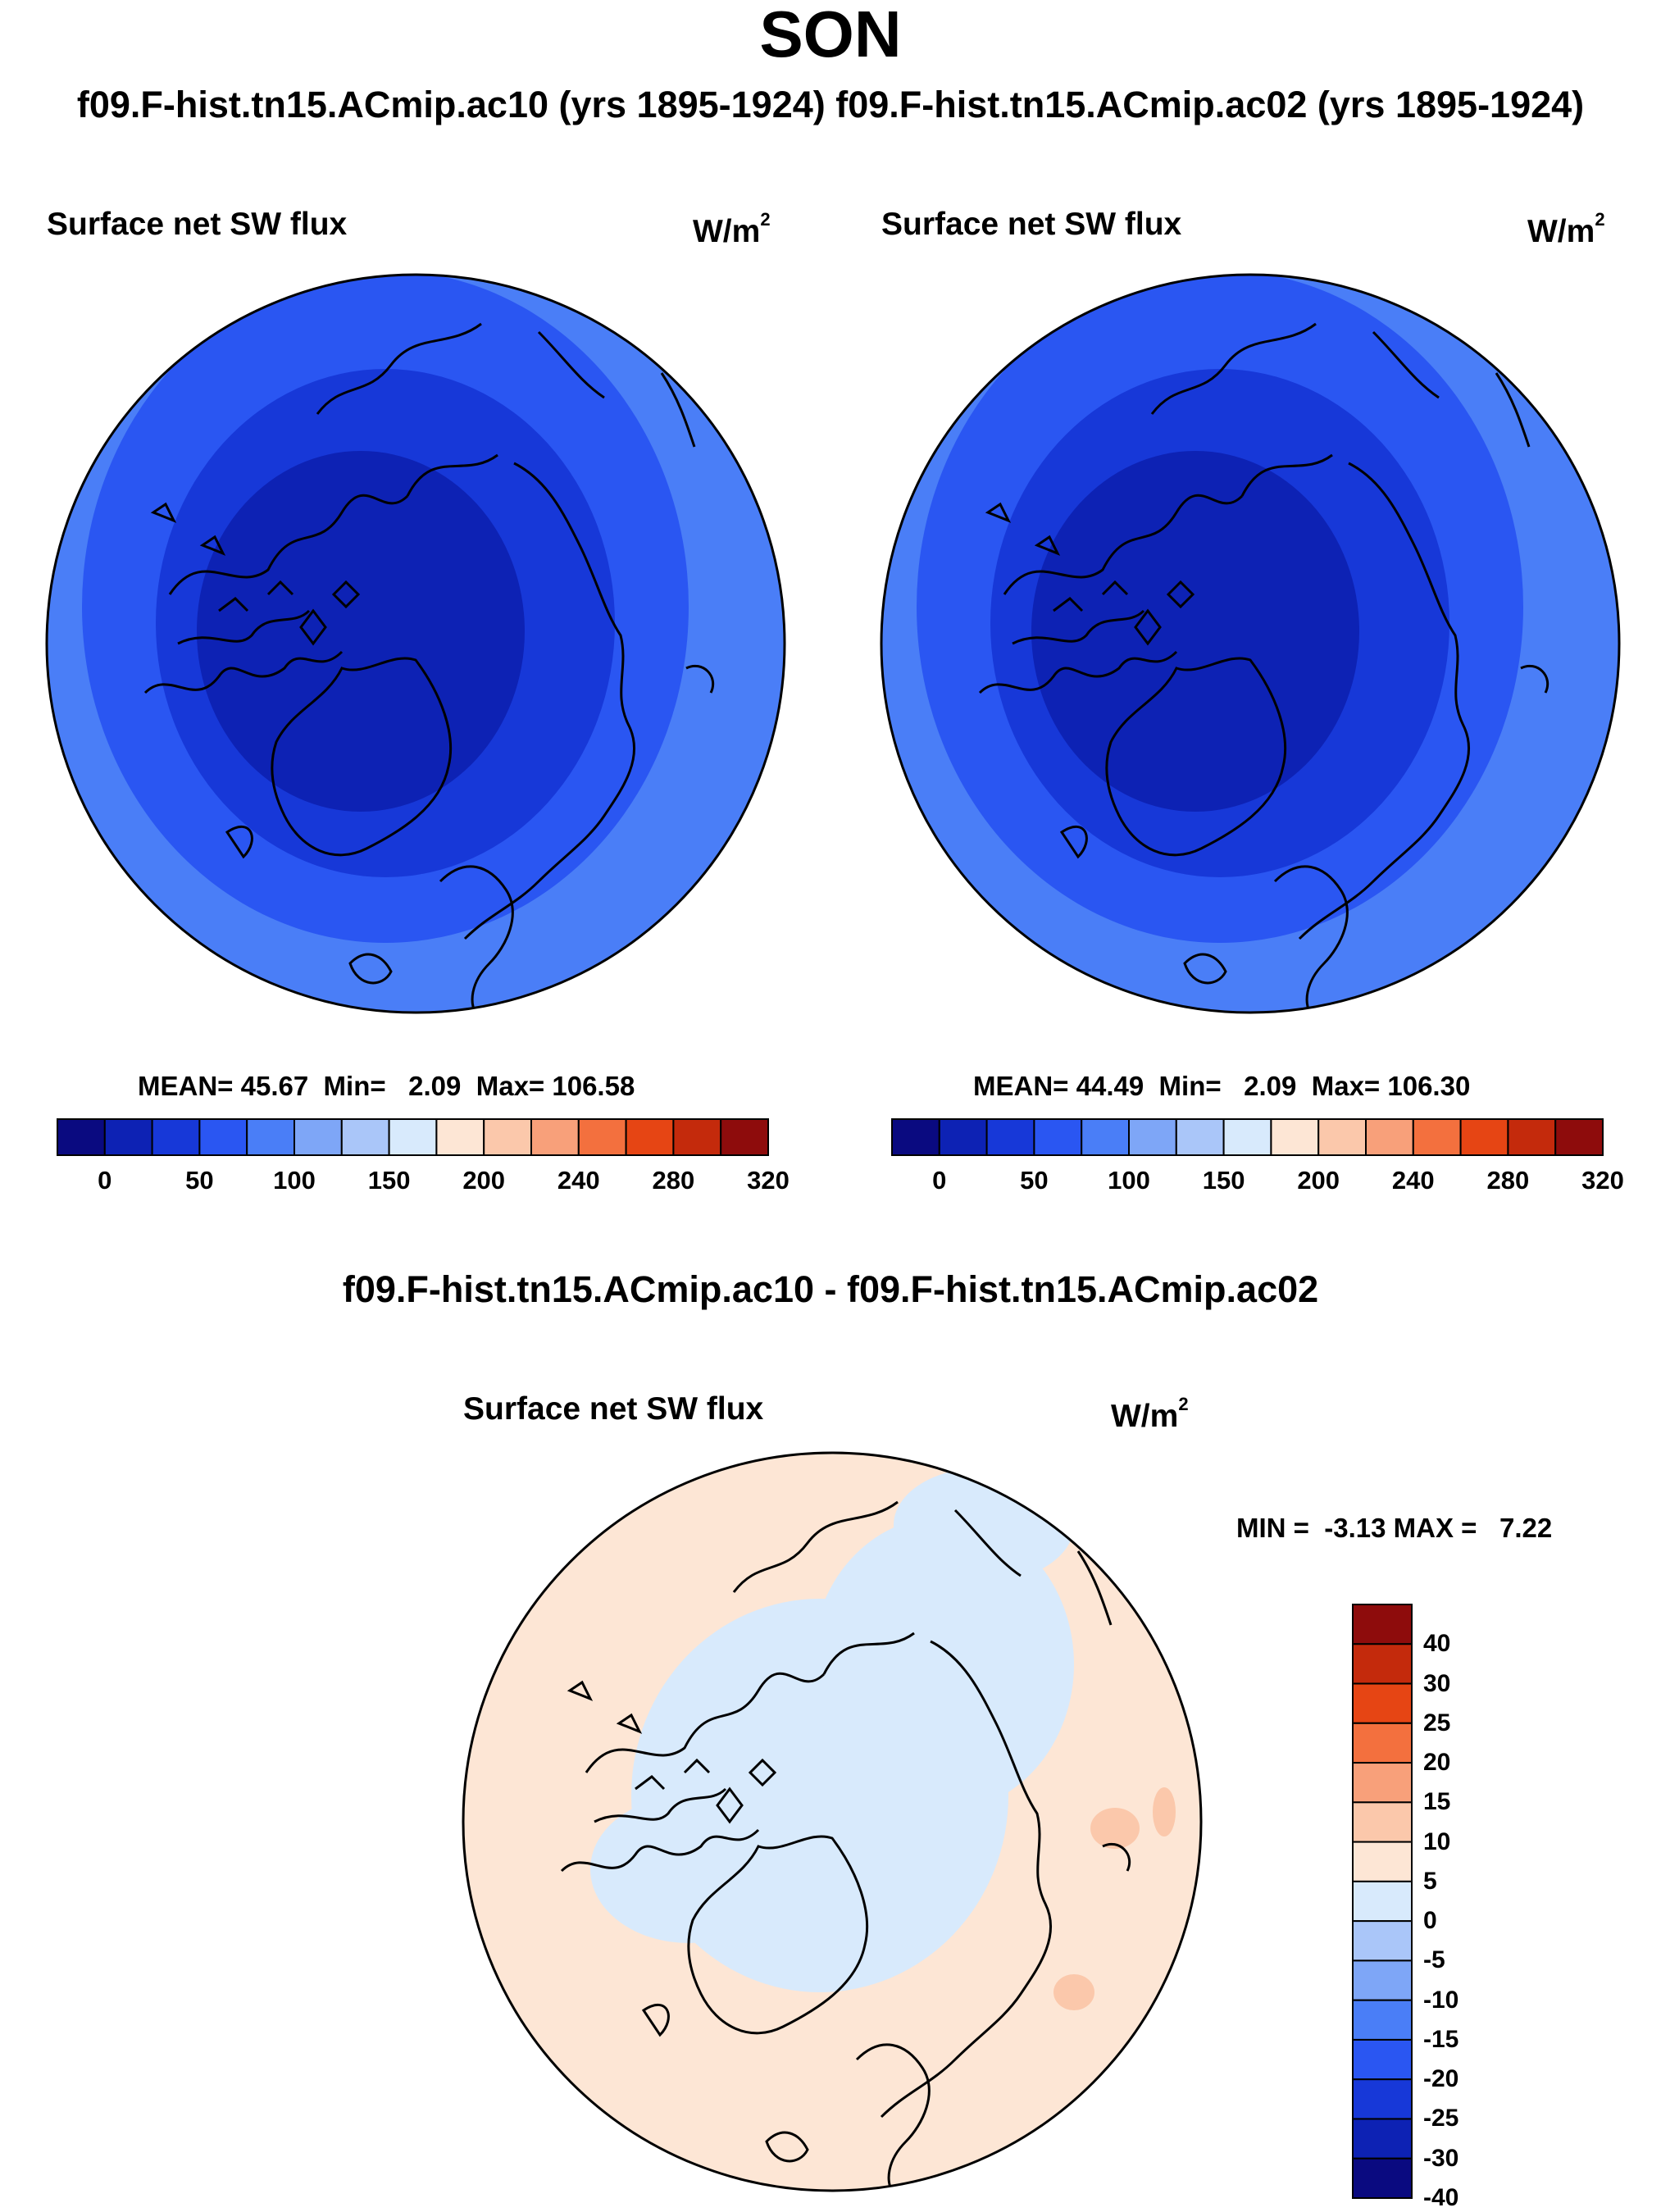  What do you see at coordinates (1441, 2118) in the screenshot?
I see `colorbar-tick-label: -25` at bounding box center [1441, 2118].